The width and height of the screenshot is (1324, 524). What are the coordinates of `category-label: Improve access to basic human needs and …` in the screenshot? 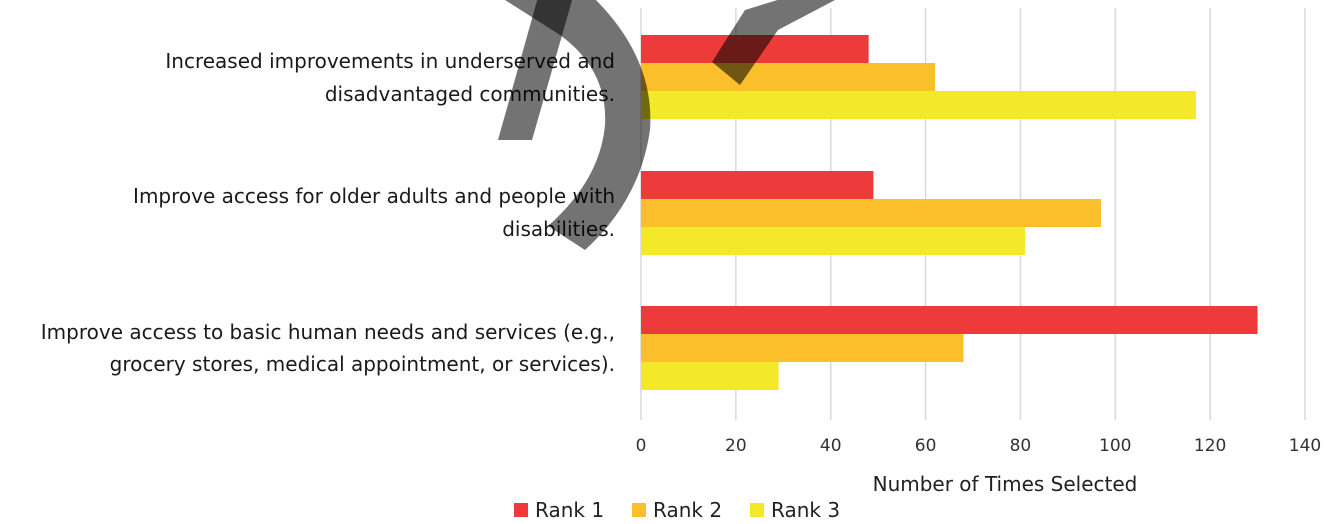 It's located at (328, 332).